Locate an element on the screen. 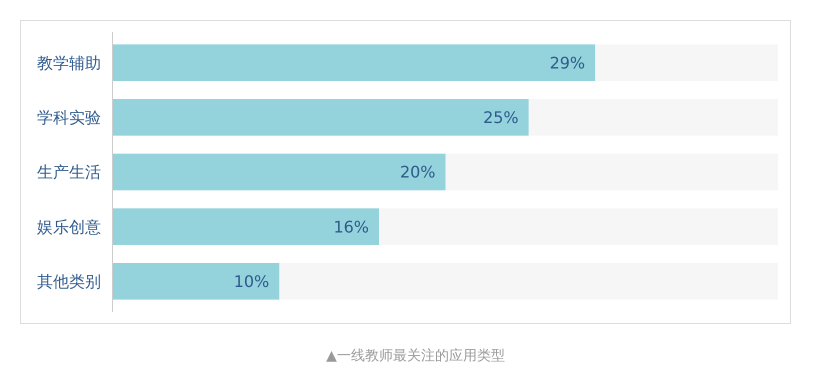  data-label: 20% is located at coordinates (418, 172).